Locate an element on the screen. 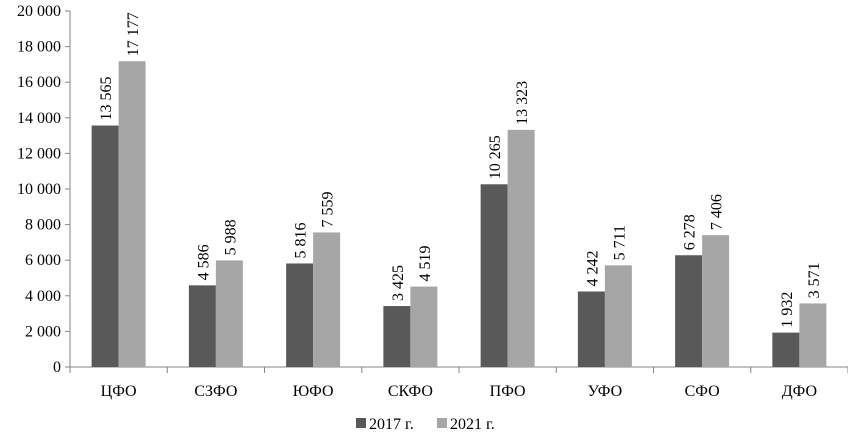  data-label: 17 177 is located at coordinates (133, 34).